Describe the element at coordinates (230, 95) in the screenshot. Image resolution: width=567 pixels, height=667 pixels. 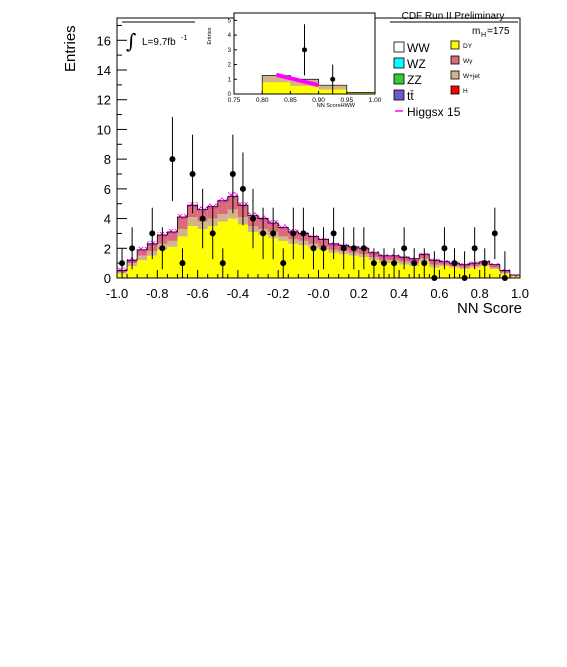
I see `inset-y-tick-label-0: 0` at that location.